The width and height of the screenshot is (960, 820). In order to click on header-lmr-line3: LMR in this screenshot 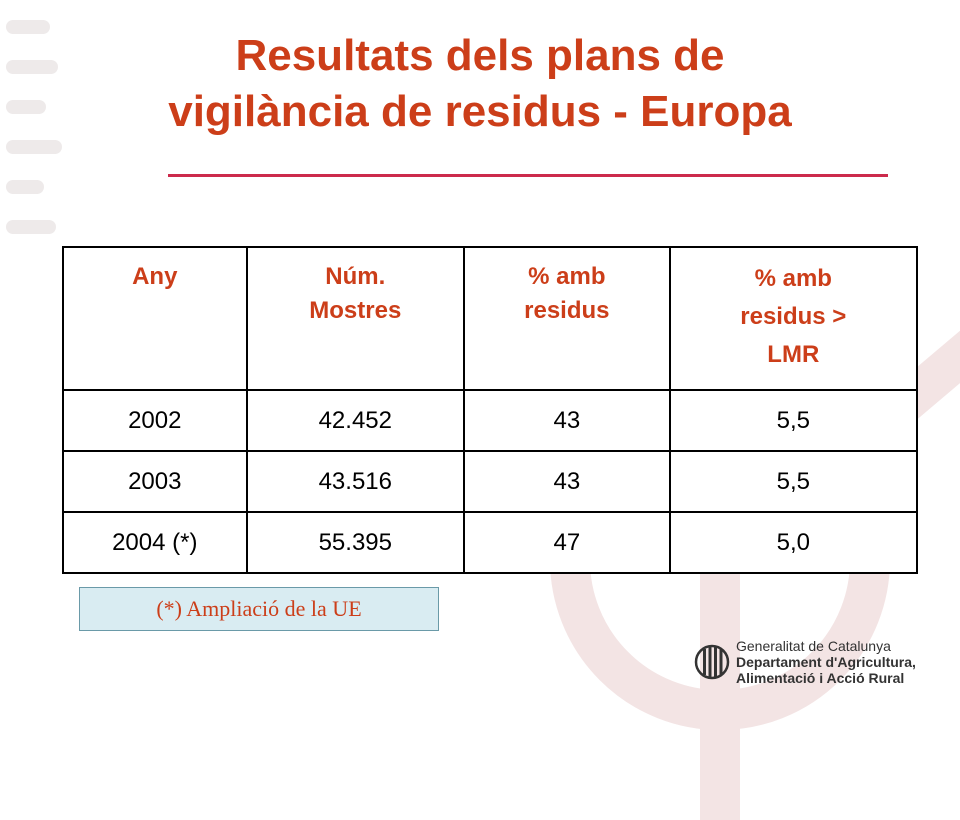, I will do `click(793, 354)`.